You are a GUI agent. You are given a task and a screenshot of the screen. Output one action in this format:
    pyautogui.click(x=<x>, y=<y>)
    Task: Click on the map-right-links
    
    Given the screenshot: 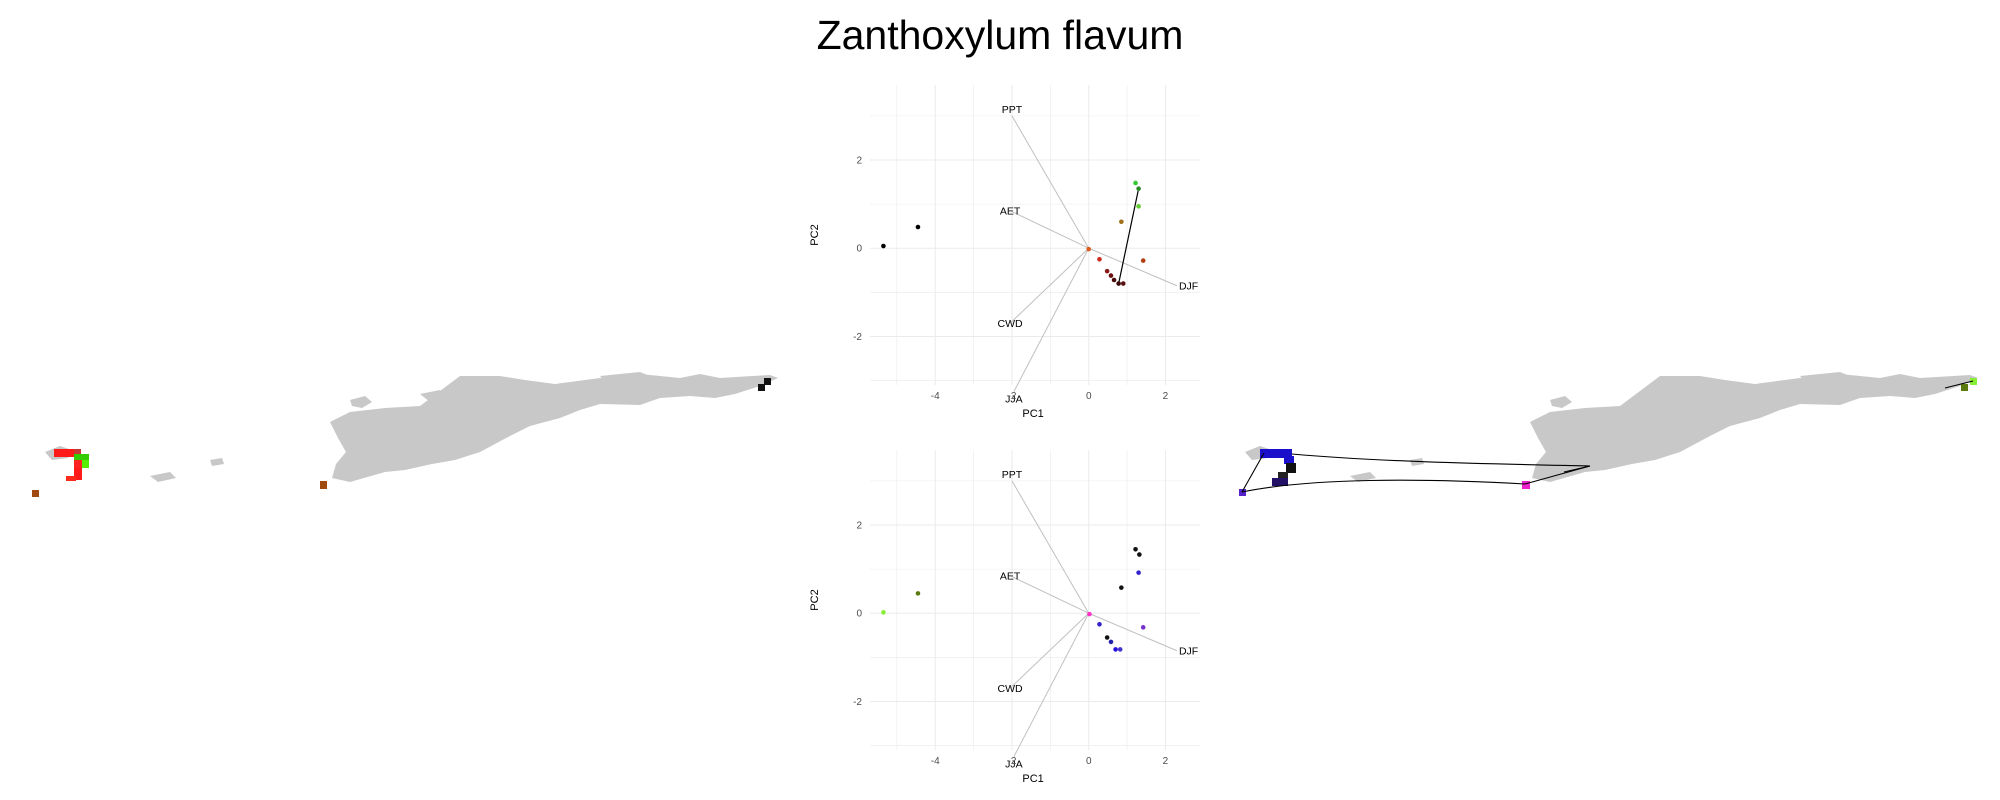 What is the action you would take?
    pyautogui.click(x=1607, y=436)
    